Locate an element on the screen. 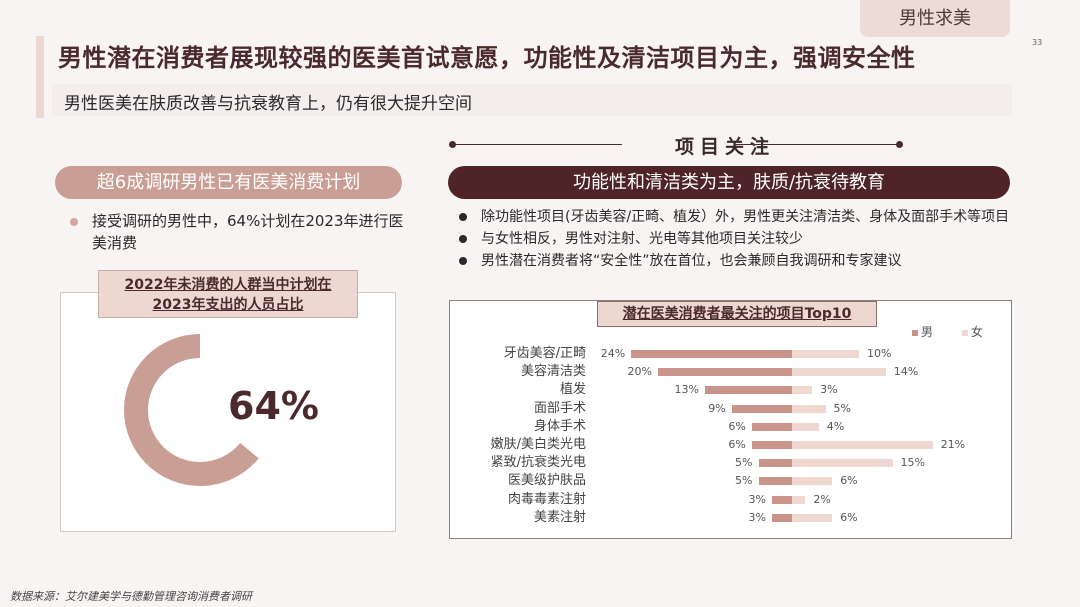  section-line-dot-right is located at coordinates (899, 144).